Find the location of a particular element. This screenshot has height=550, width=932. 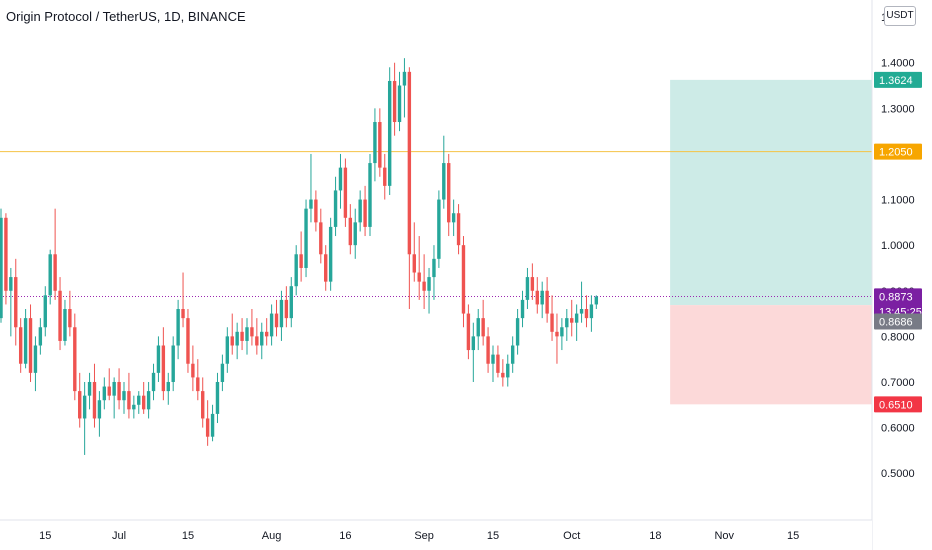

time-tick-label: 15 is located at coordinates (45, 536).